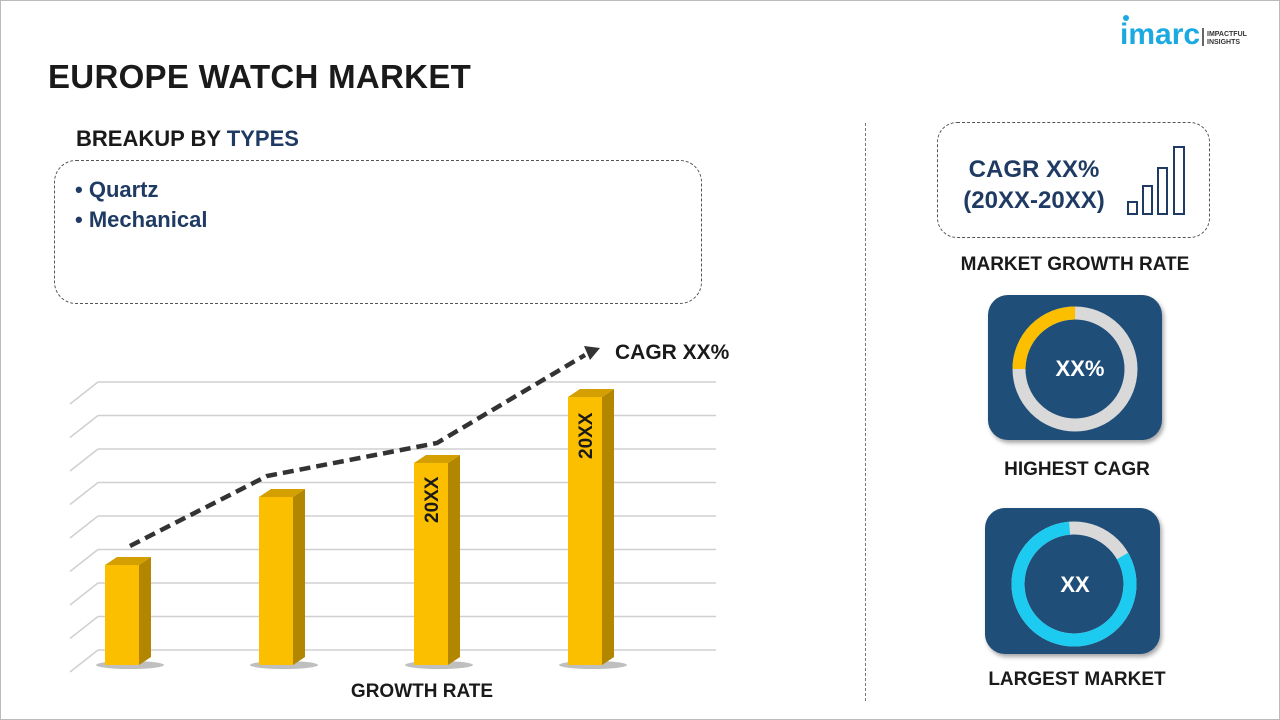 This screenshot has height=720, width=1280. Describe the element at coordinates (1223, 42) in the screenshot. I see `svg-text: INSIGHTS` at that location.